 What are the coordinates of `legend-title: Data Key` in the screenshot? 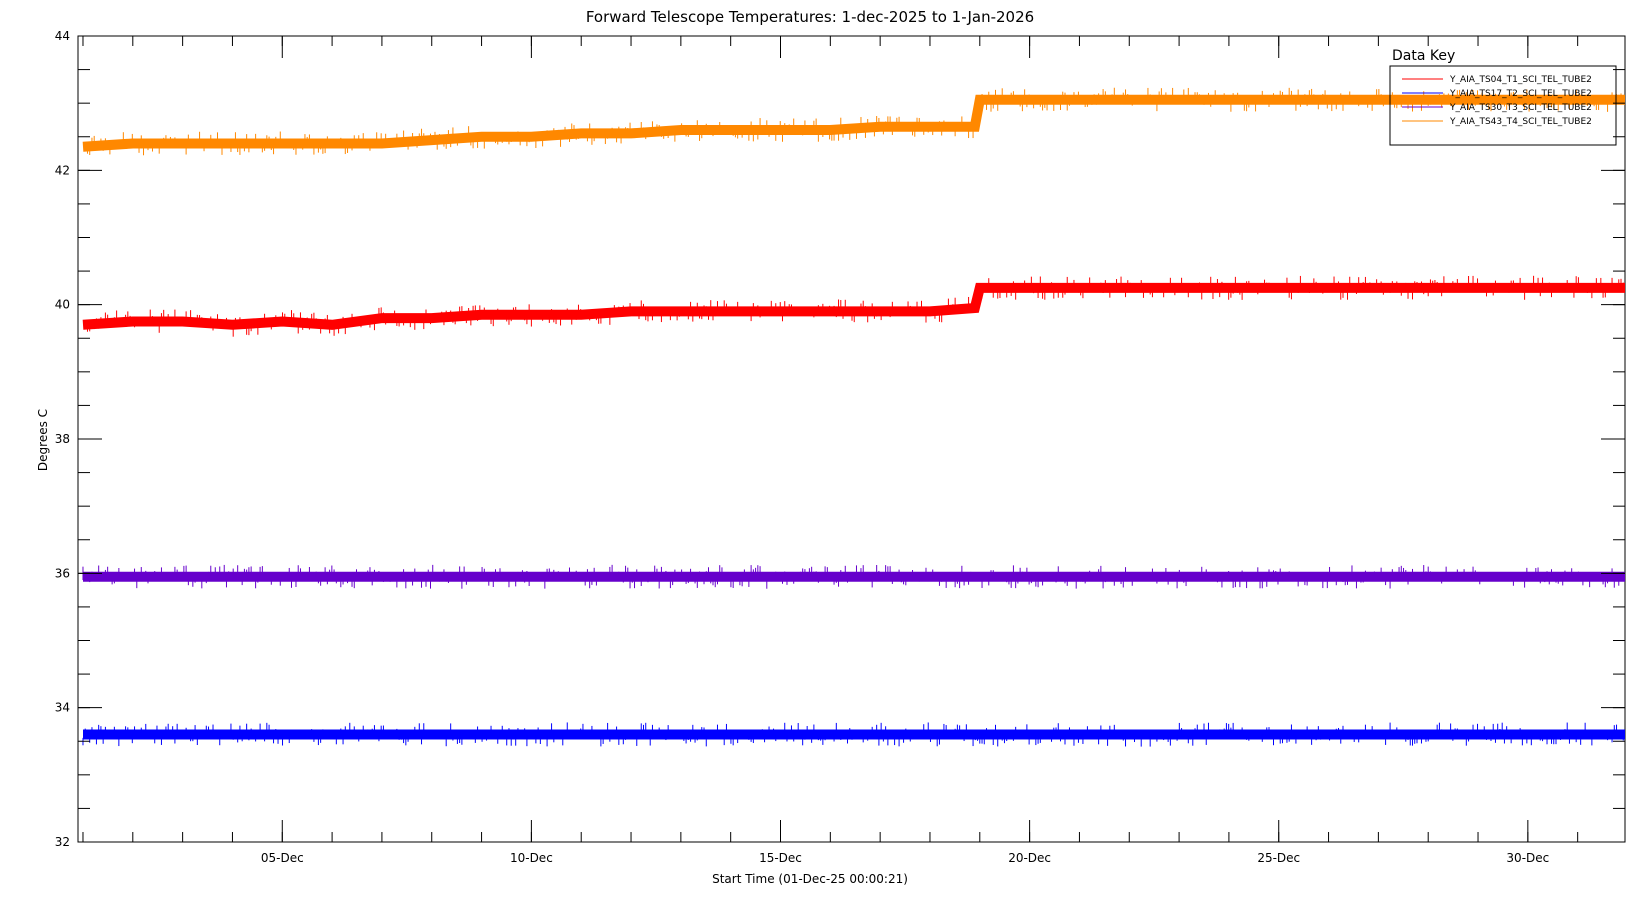 It's located at (1423, 56).